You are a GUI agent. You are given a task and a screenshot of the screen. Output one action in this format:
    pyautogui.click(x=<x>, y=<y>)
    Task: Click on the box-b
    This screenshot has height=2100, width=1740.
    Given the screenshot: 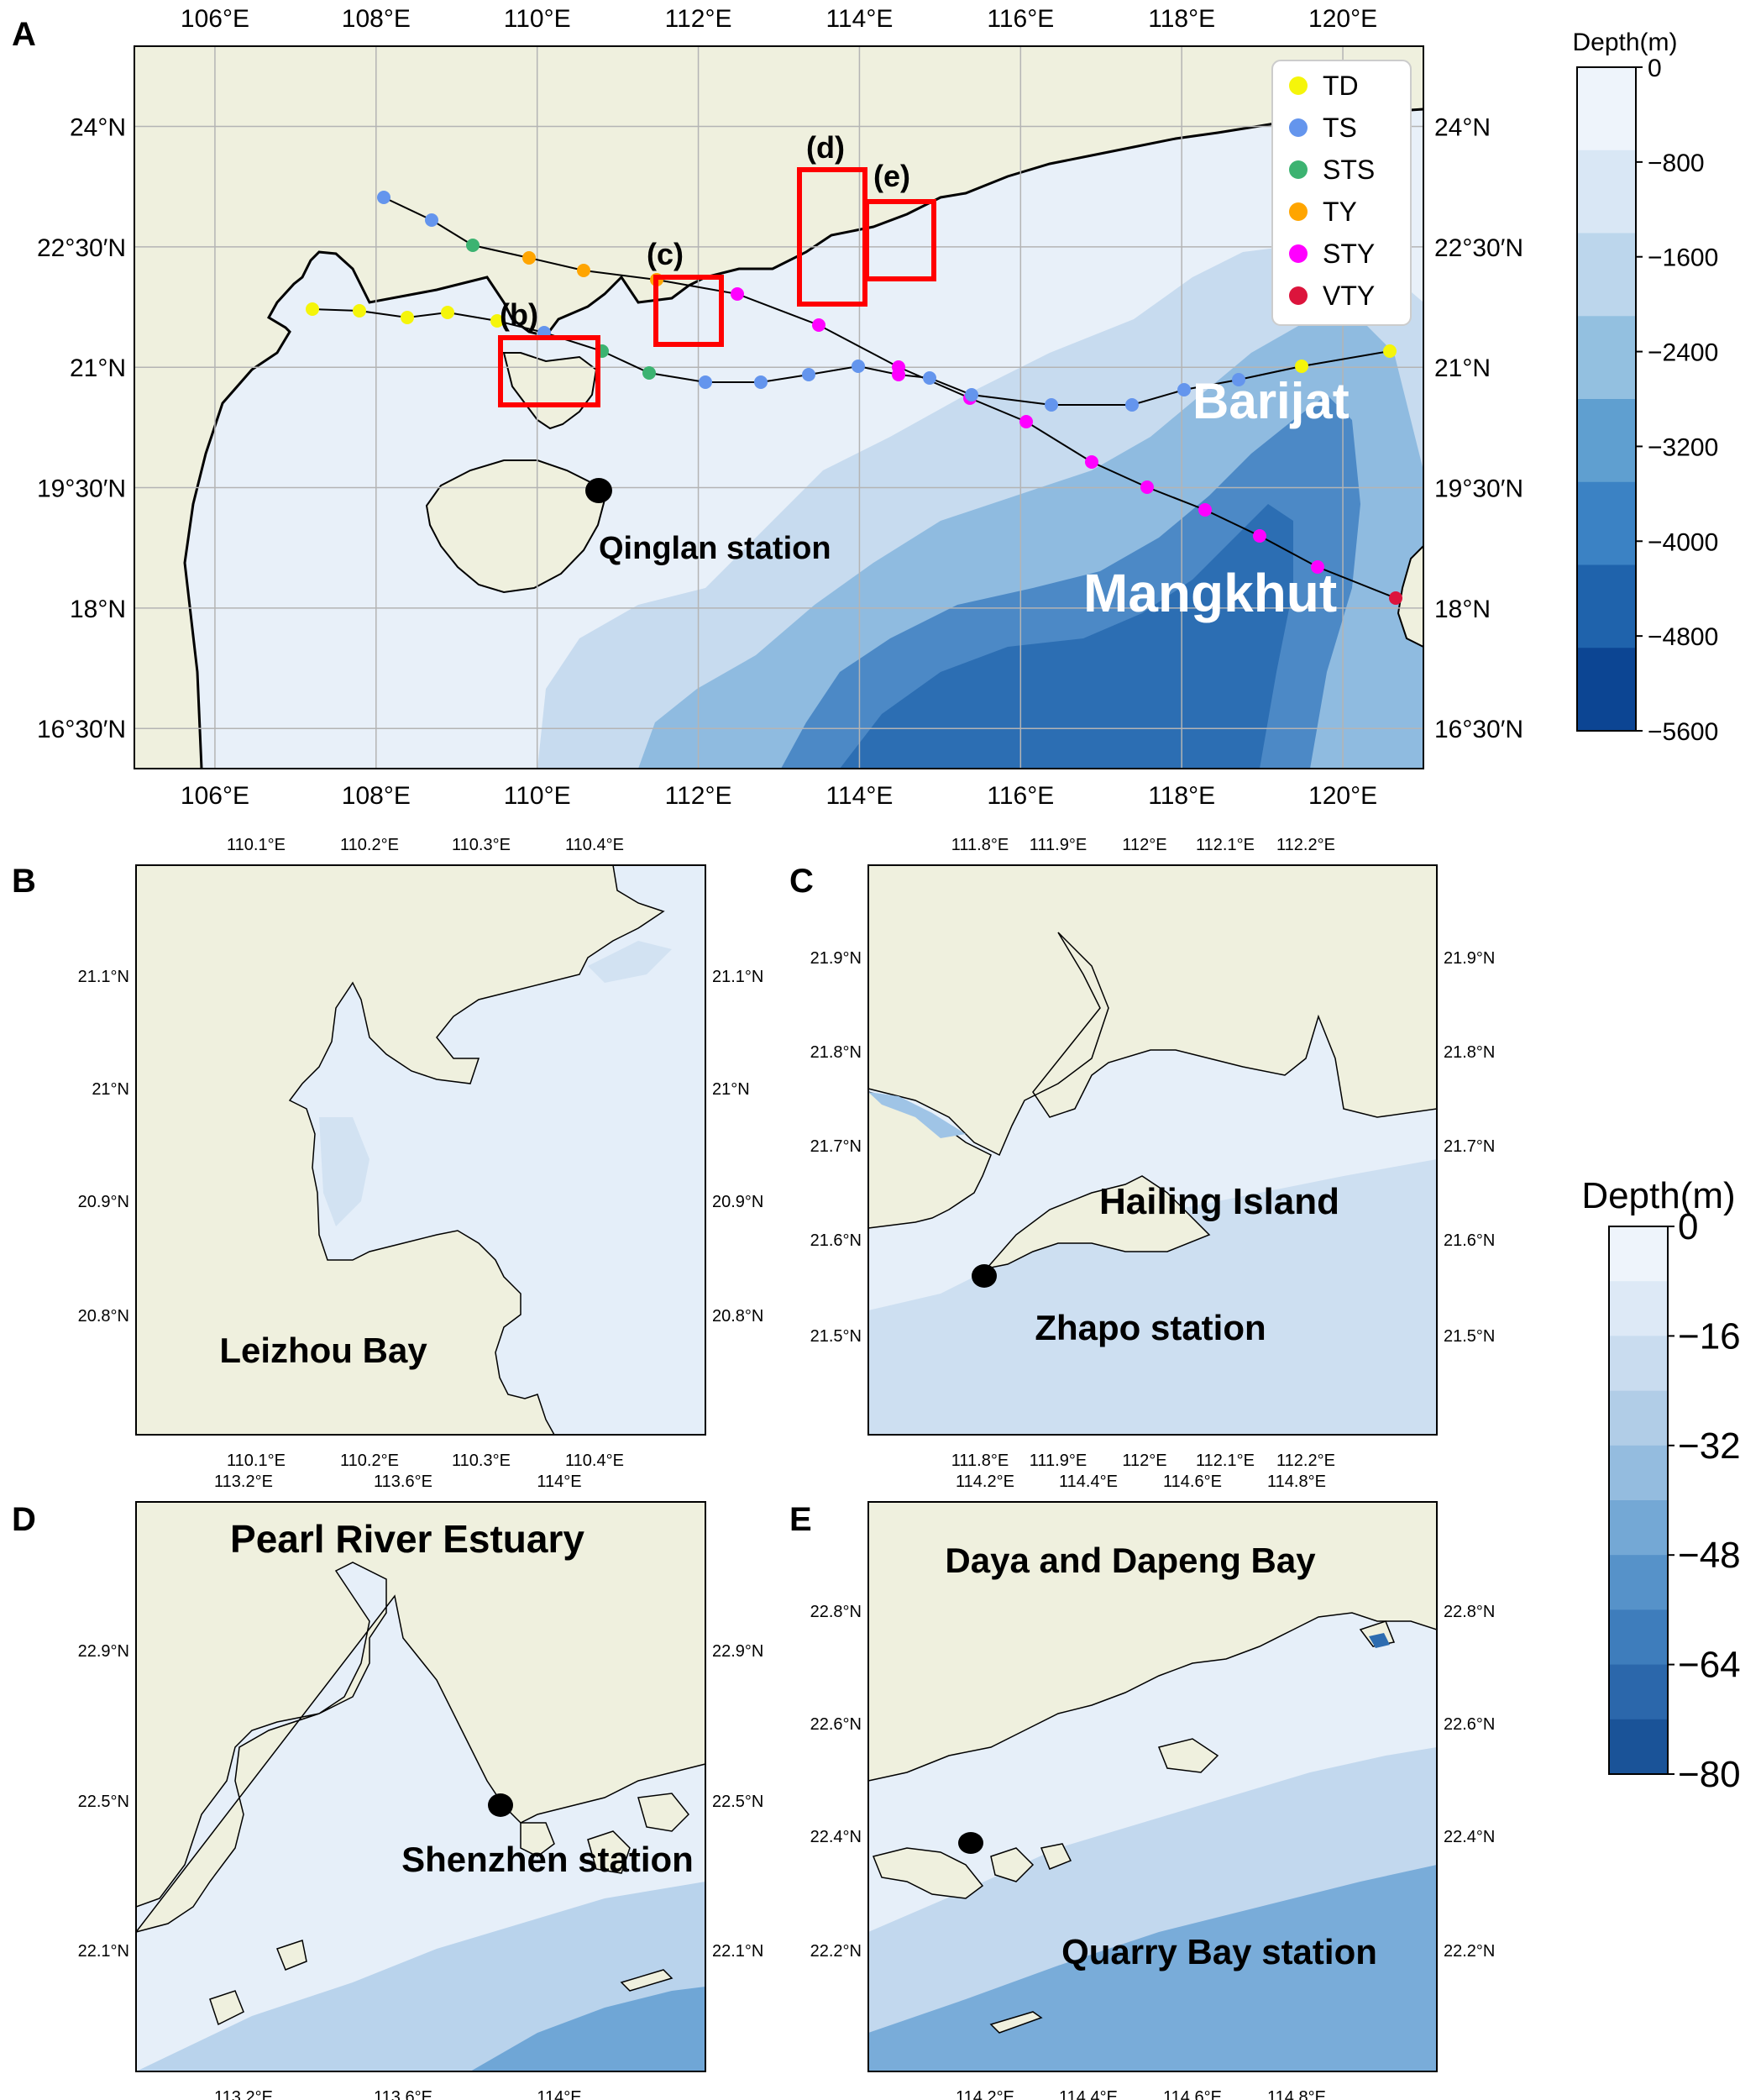 What is the action you would take?
    pyautogui.click(x=549, y=371)
    